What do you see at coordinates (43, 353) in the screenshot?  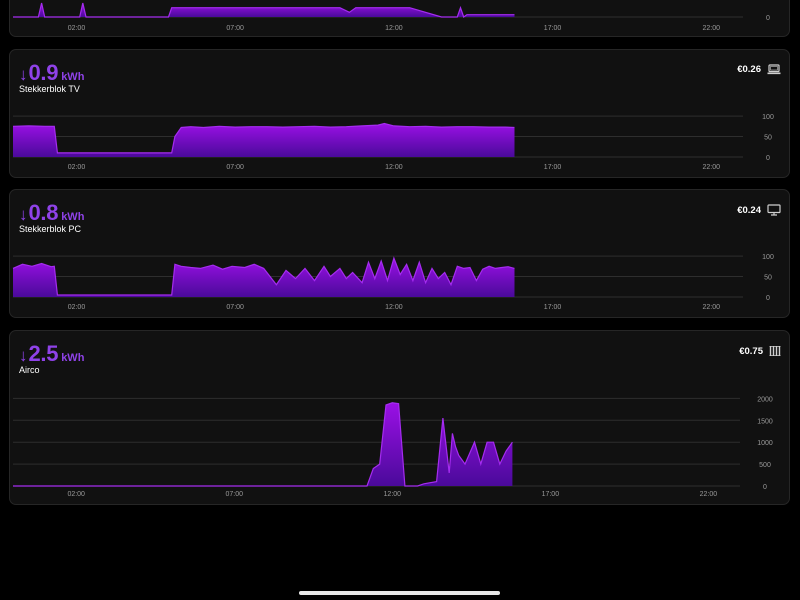 I see `energy-value: 2.5` at bounding box center [43, 353].